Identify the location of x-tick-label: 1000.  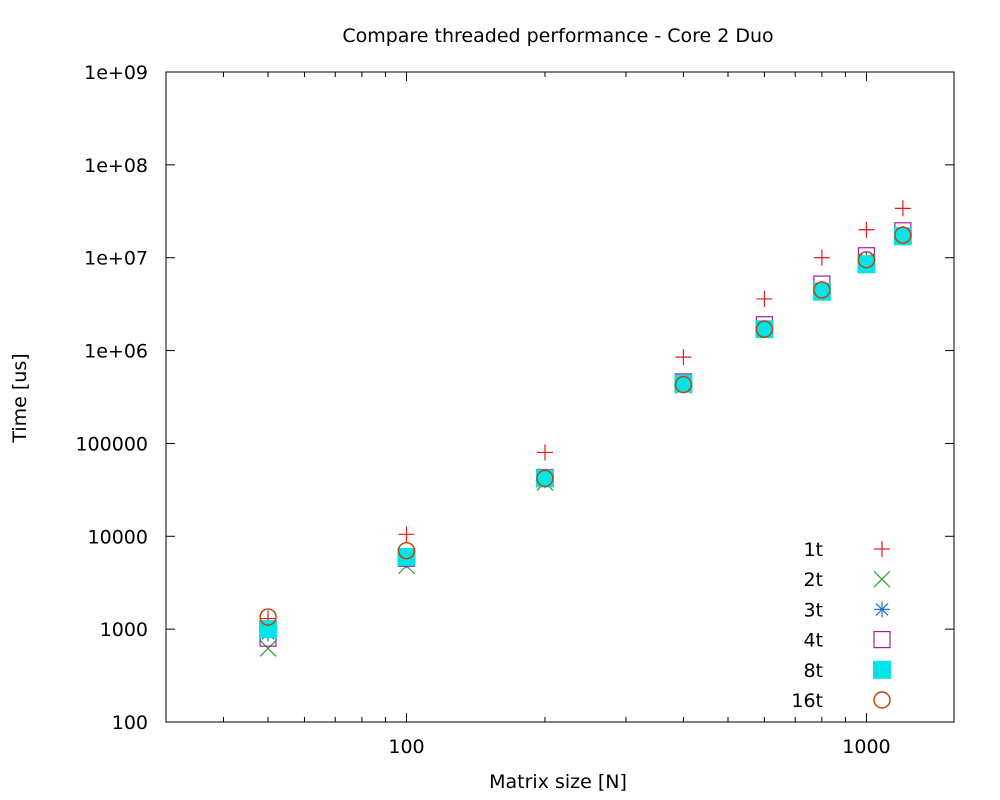
(866, 747).